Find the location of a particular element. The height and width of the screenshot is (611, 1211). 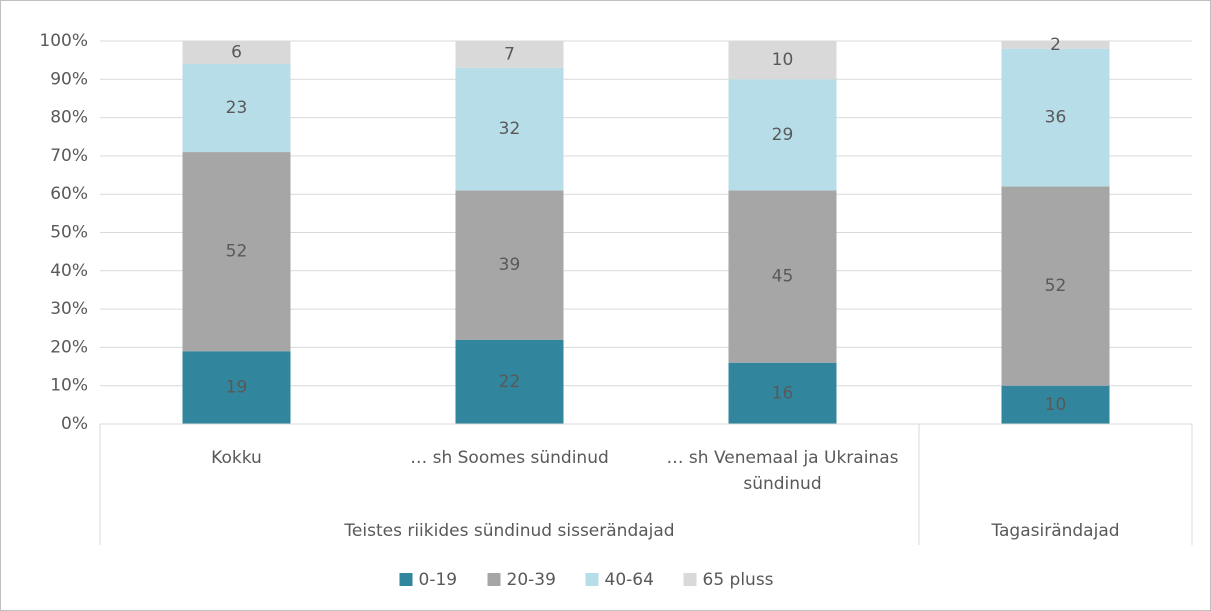

data-label: 36 is located at coordinates (1056, 118).